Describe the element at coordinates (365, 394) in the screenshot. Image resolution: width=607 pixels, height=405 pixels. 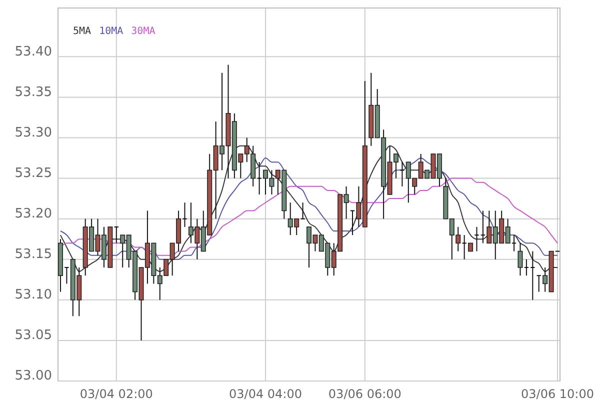
I see `x-tick-label: 03/06 06:00` at that location.